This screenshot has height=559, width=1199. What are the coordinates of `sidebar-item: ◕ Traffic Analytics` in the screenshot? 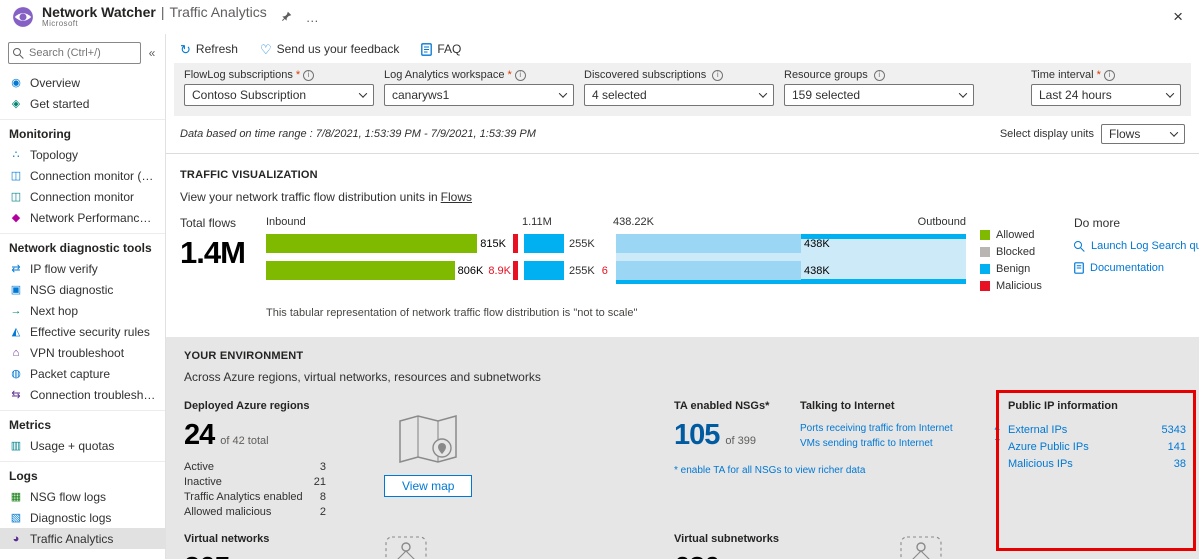 It's located at (82, 538).